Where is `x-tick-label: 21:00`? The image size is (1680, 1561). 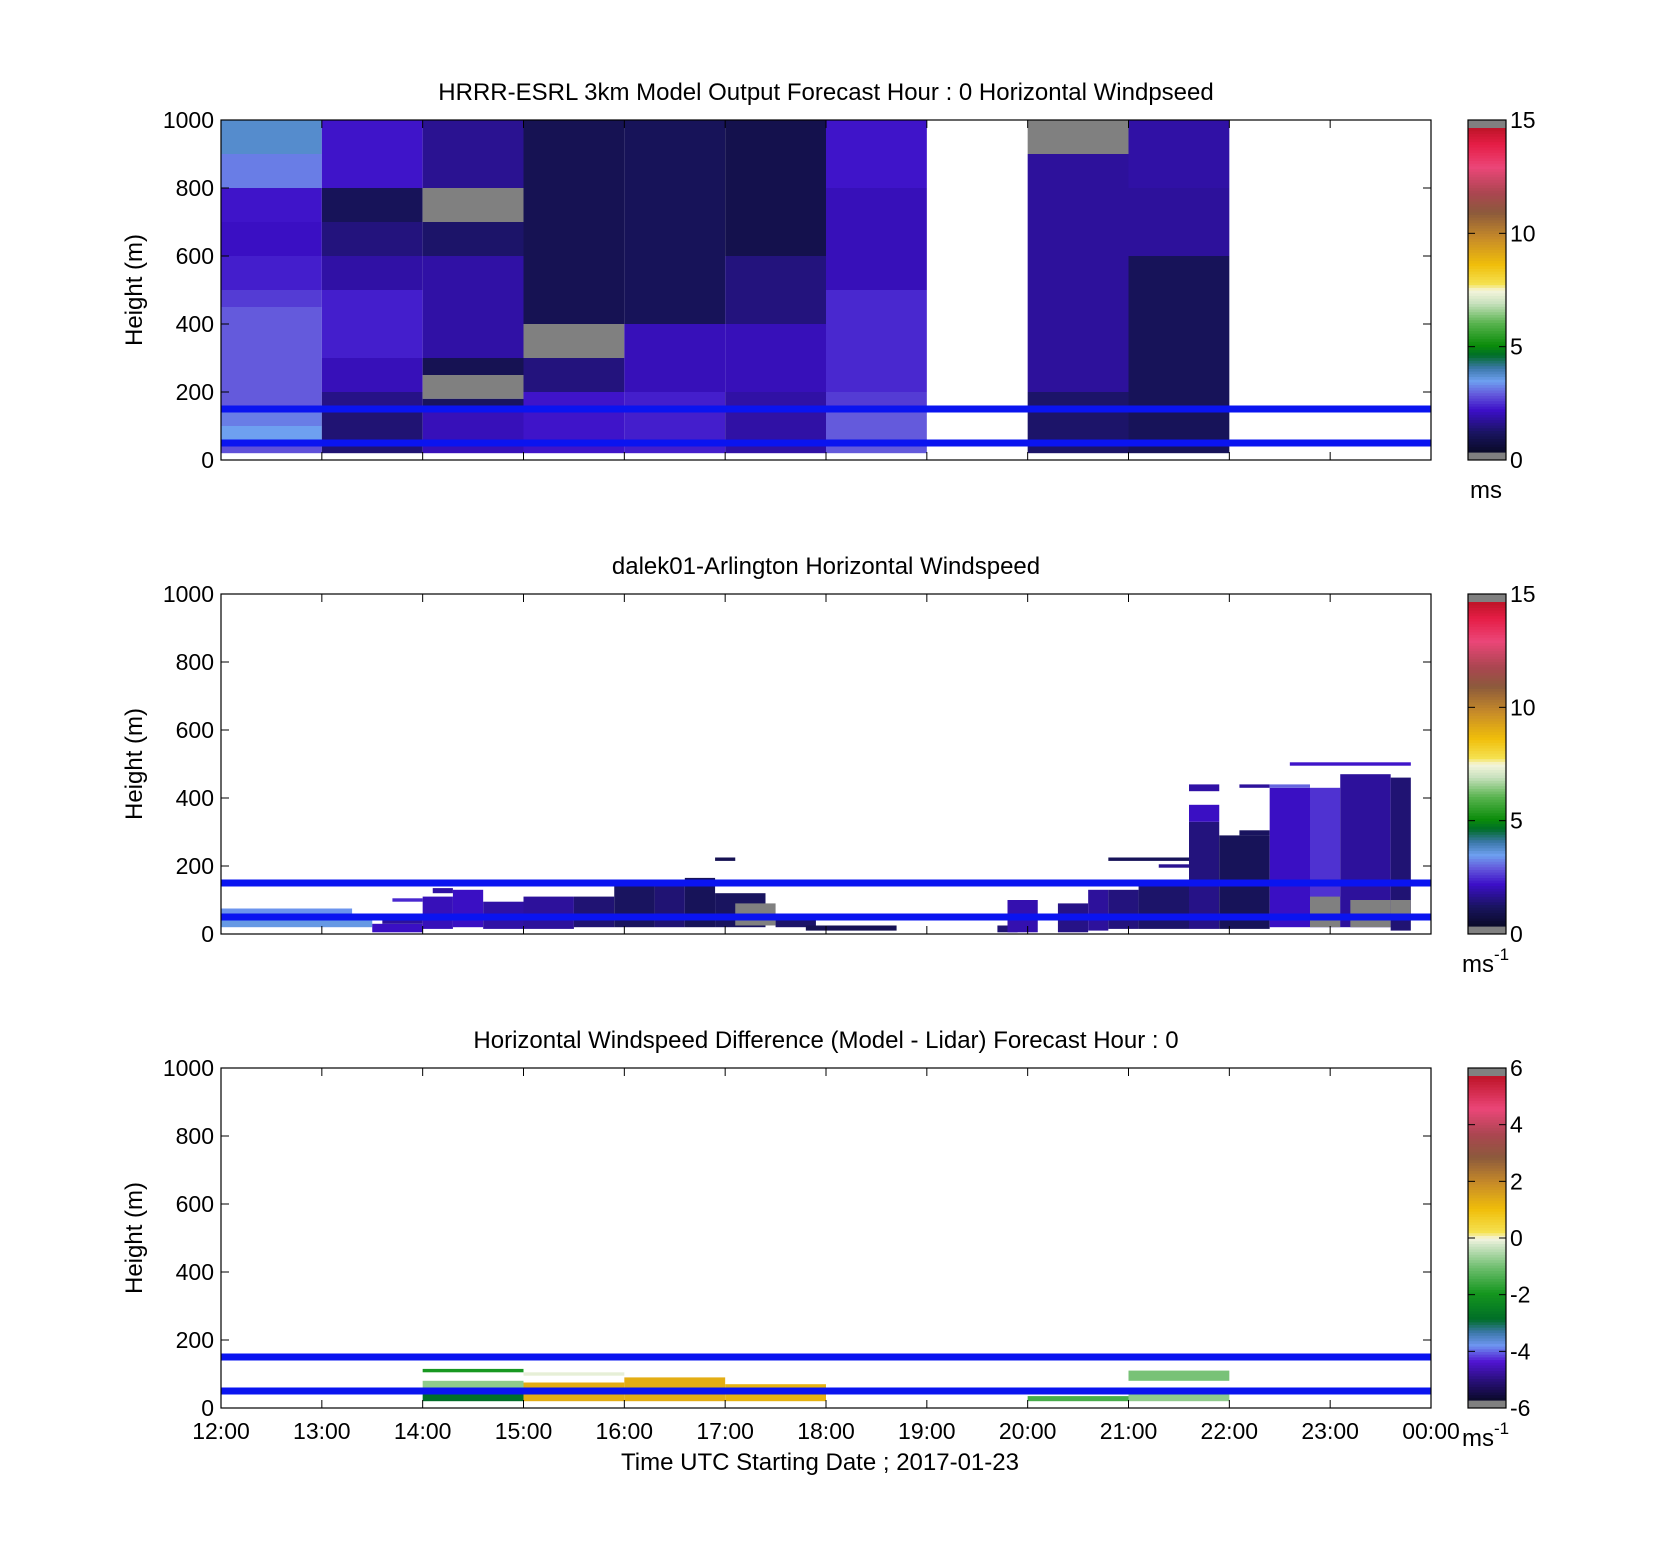
x-tick-label: 21:00 is located at coordinates (1129, 1431).